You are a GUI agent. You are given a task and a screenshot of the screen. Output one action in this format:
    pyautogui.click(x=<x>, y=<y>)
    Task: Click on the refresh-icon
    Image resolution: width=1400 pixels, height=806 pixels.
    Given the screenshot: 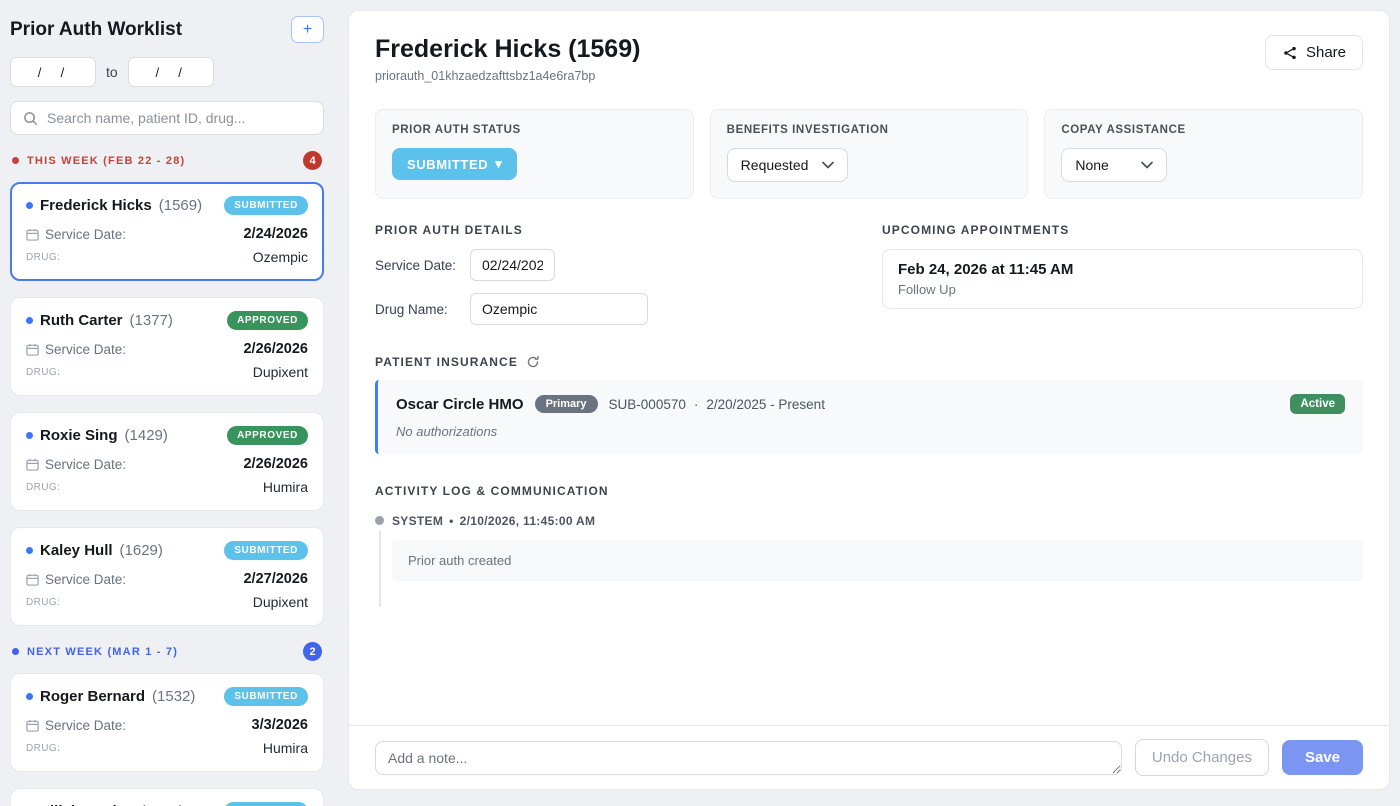 What is the action you would take?
    pyautogui.click(x=533, y=362)
    